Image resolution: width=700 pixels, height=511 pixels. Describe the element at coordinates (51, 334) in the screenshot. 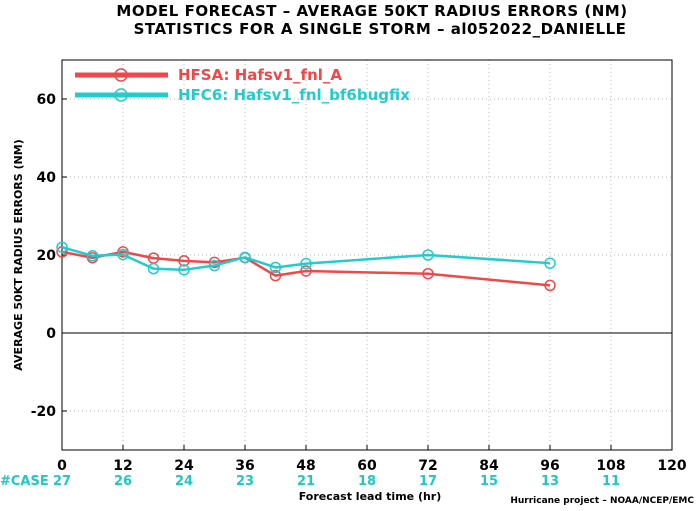

I see `y-tick-label: 0` at that location.